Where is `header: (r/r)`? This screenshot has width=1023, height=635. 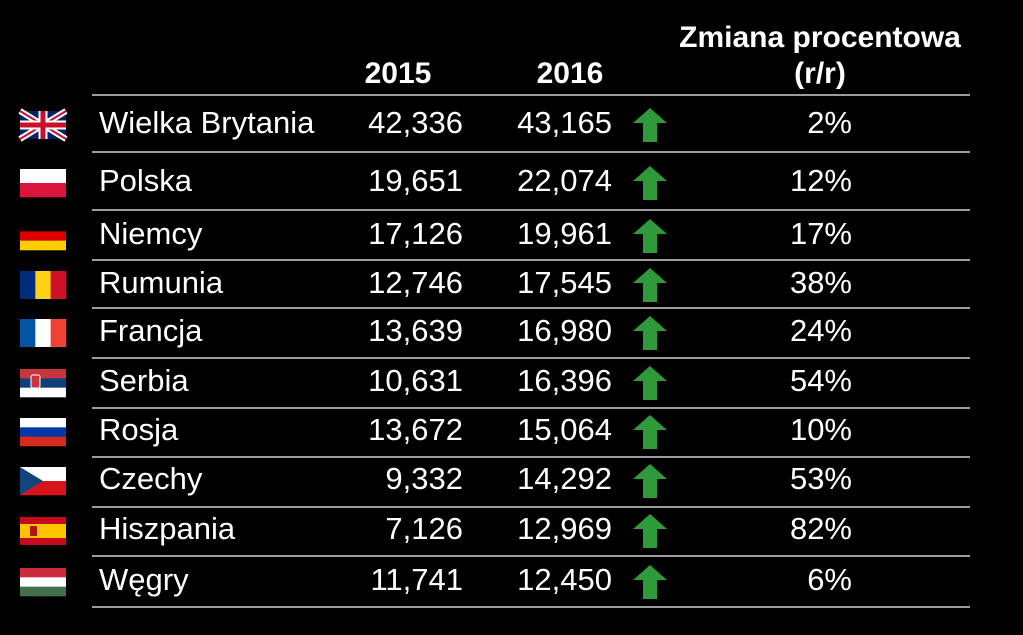
header: (r/r) is located at coordinates (820, 73).